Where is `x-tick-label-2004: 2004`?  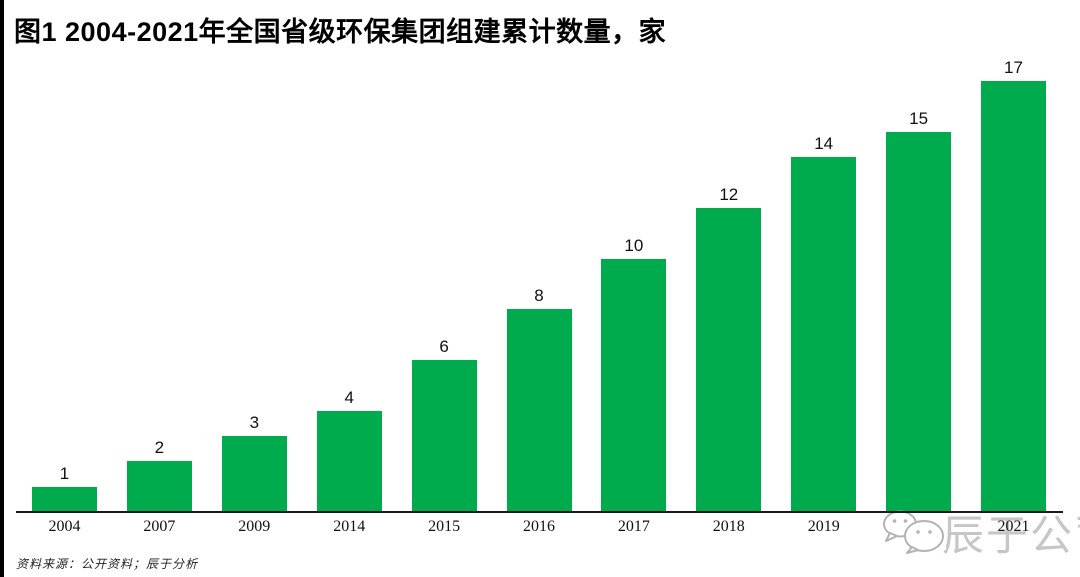
x-tick-label-2004: 2004 is located at coordinates (64, 526).